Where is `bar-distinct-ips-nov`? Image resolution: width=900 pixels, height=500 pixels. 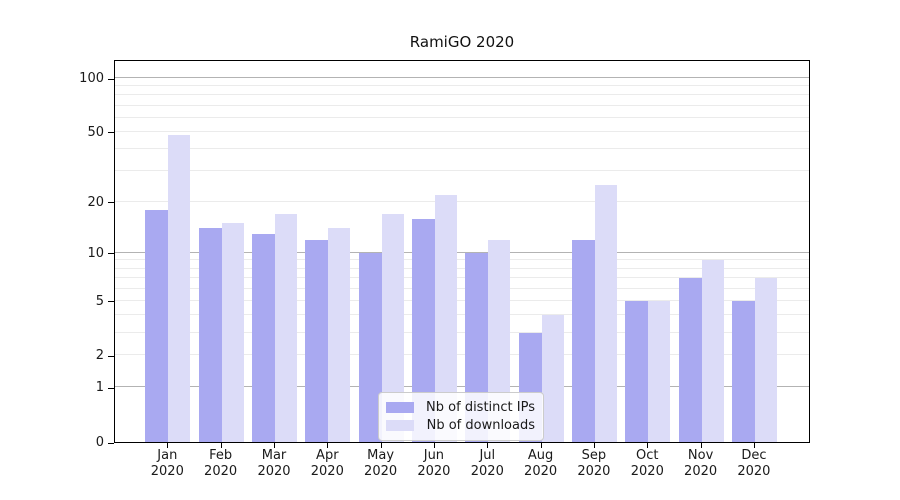 bar-distinct-ips-nov is located at coordinates (690, 360).